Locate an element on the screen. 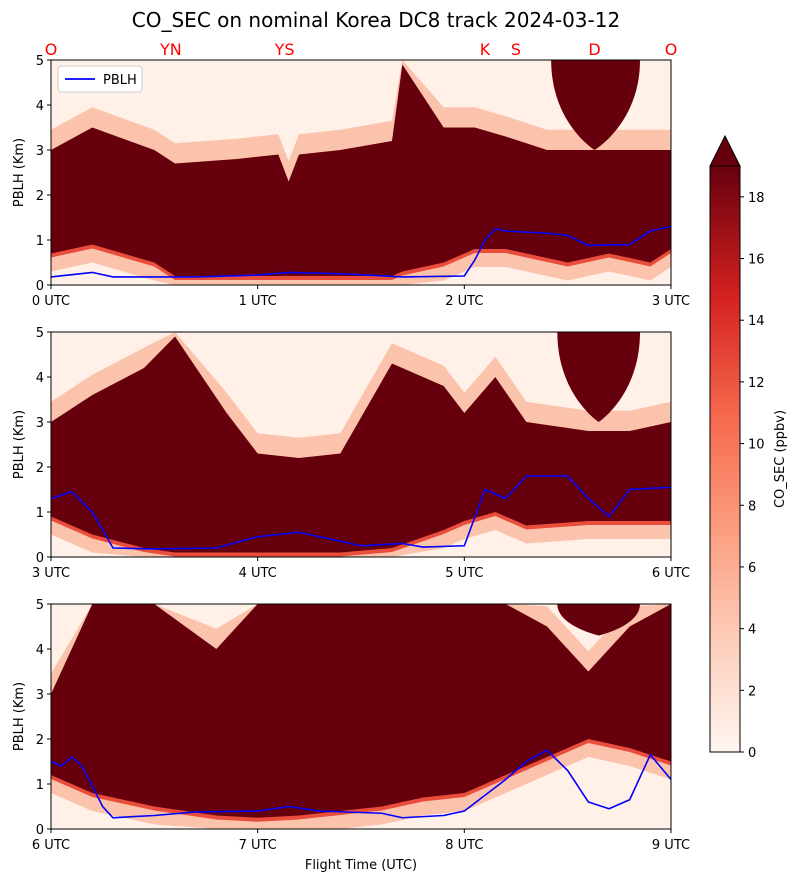  colorbar-tick-label: 2 is located at coordinates (752, 691).